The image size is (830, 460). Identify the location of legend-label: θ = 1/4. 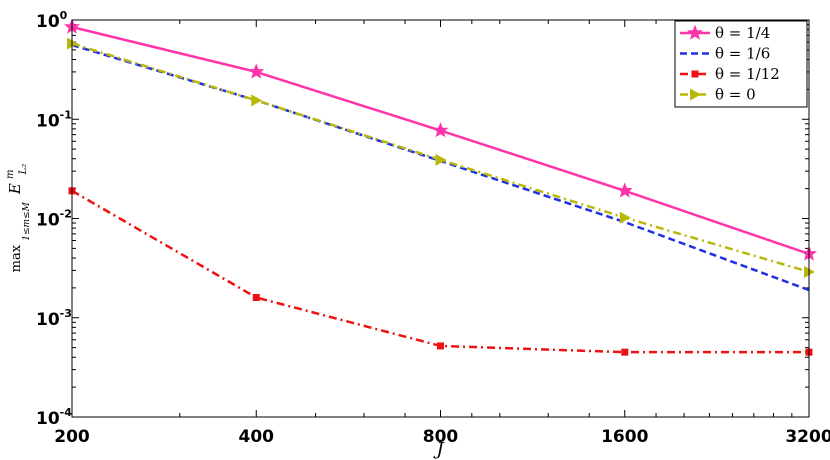
(742, 33).